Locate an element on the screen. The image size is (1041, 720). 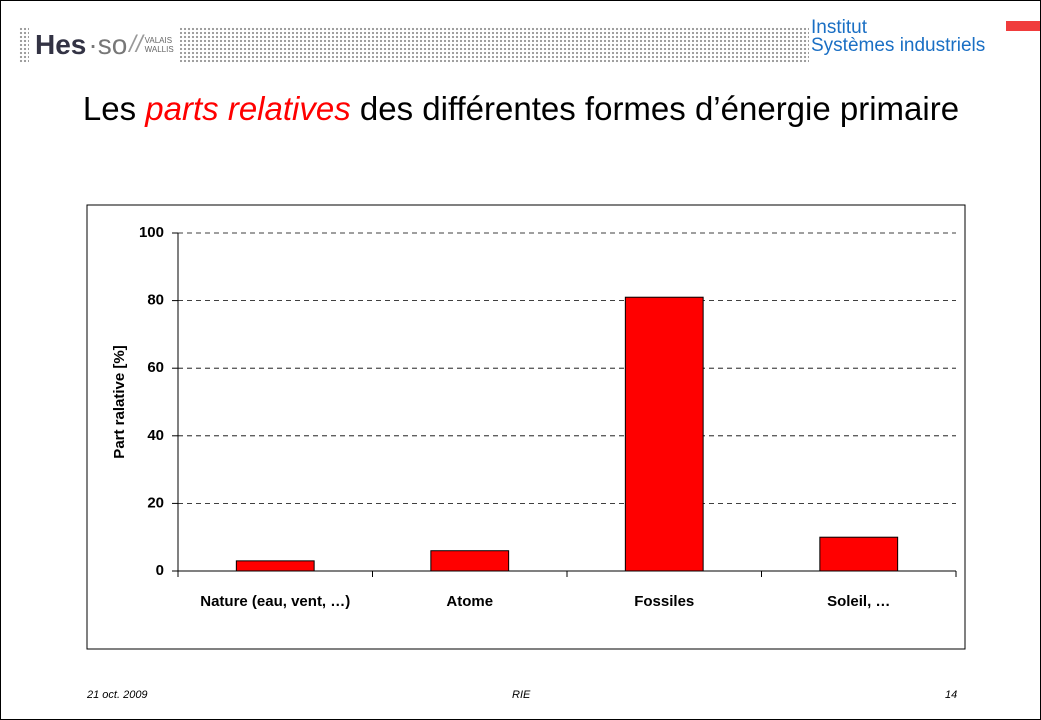
y-tick-label: 60 is located at coordinates (155, 367).